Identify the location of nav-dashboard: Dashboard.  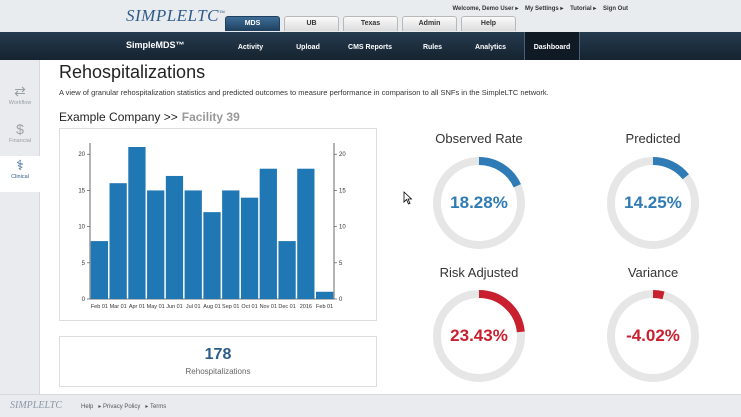
(552, 46).